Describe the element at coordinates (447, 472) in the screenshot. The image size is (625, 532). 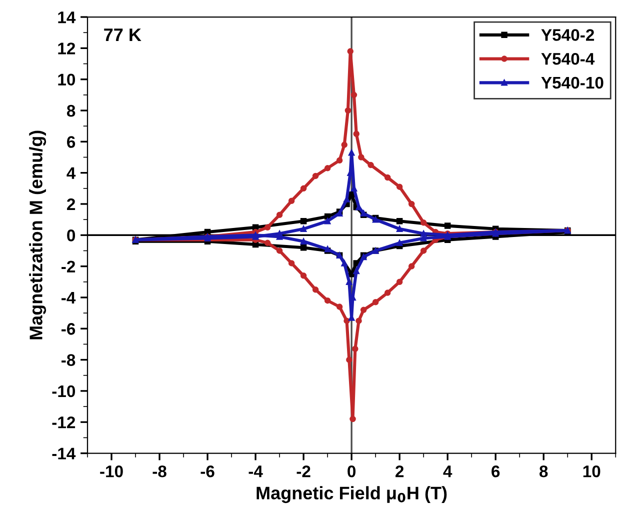
I see `x-tick-label: 4` at that location.